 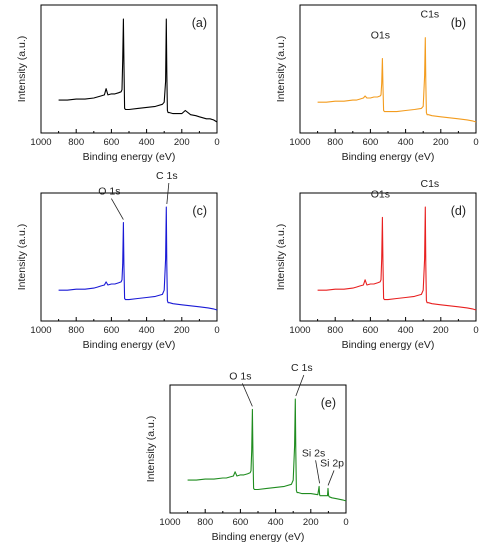 I want to click on panel-label: (b), so click(x=458, y=23).